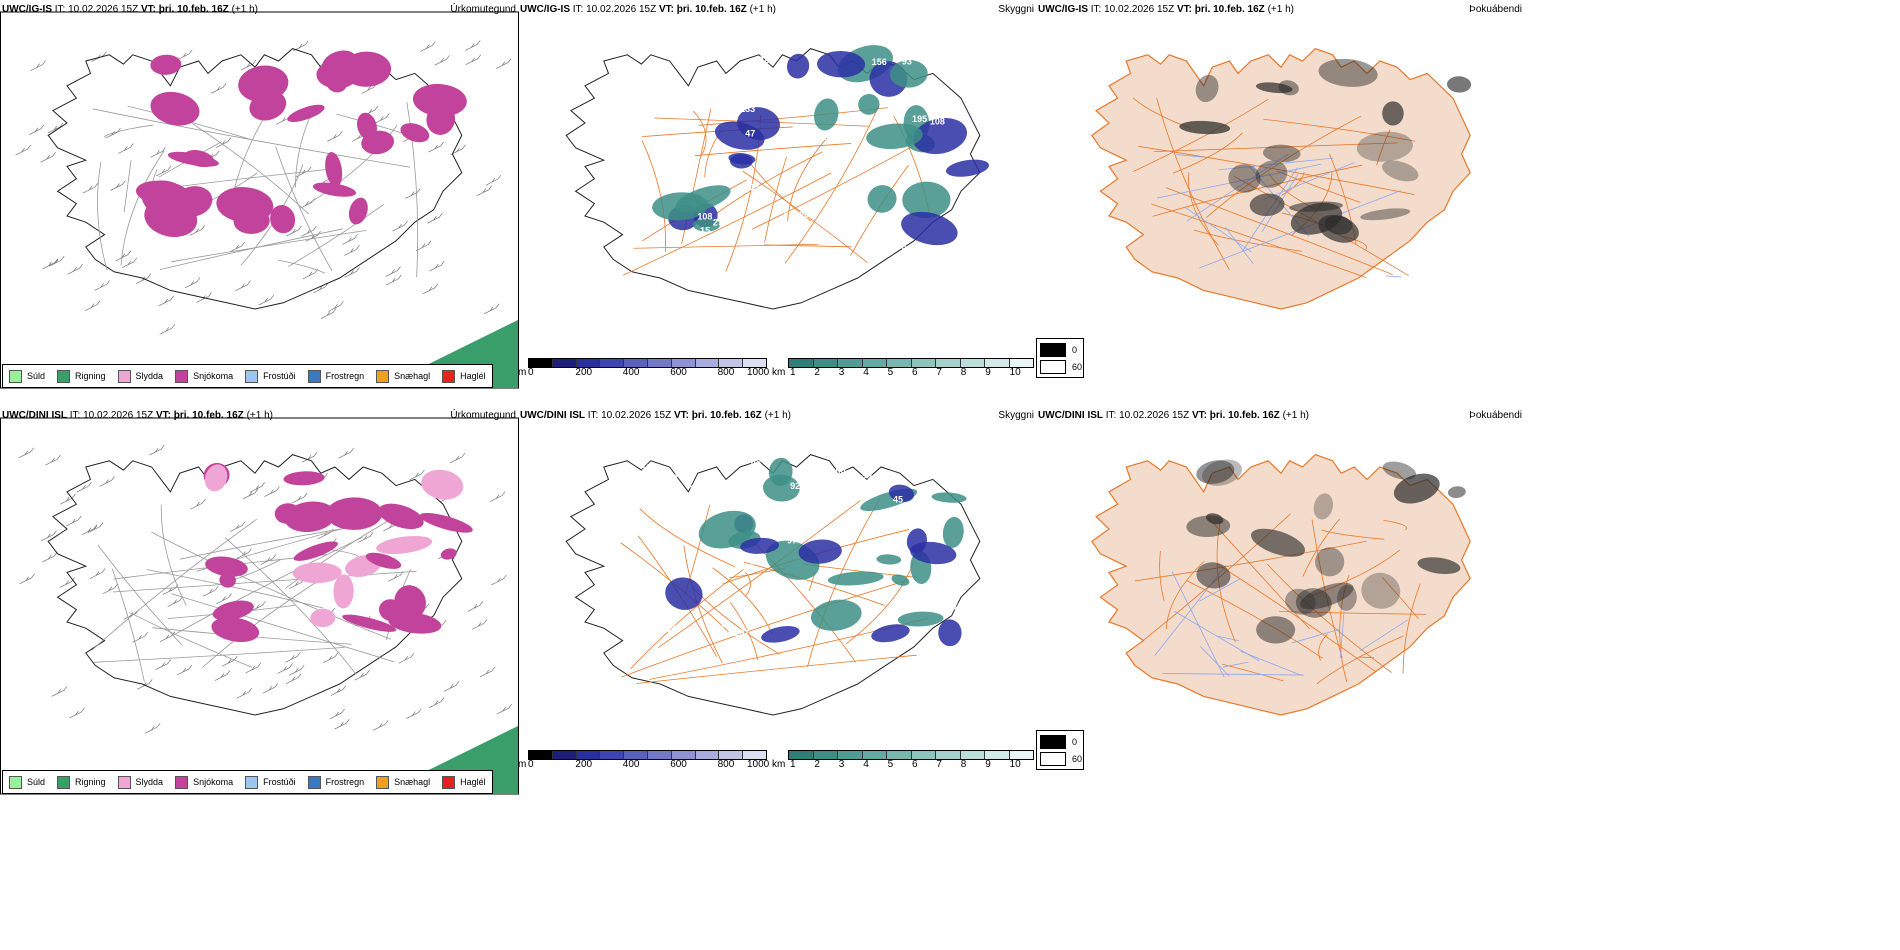 This screenshot has width=1900, height=950. Describe the element at coordinates (890, 764) in the screenshot. I see `colorbar-tick-label: 5` at that location.